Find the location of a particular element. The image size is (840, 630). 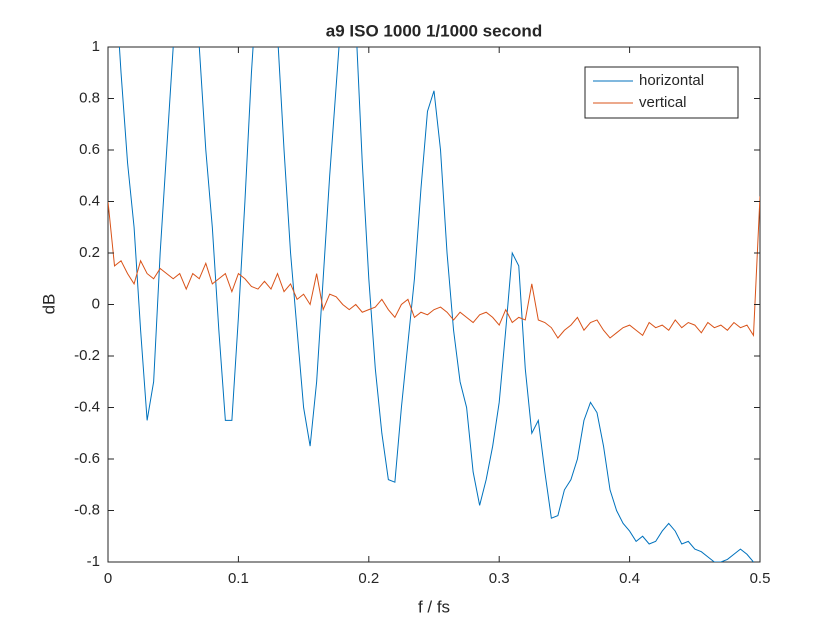

x-tick-label: 0.3 is located at coordinates (499, 578).